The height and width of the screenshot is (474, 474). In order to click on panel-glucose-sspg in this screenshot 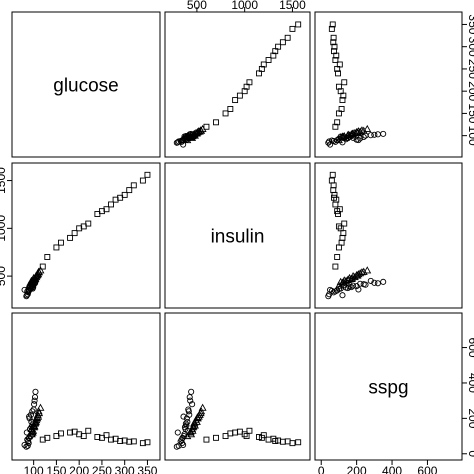, I will do `click(388, 84)`.